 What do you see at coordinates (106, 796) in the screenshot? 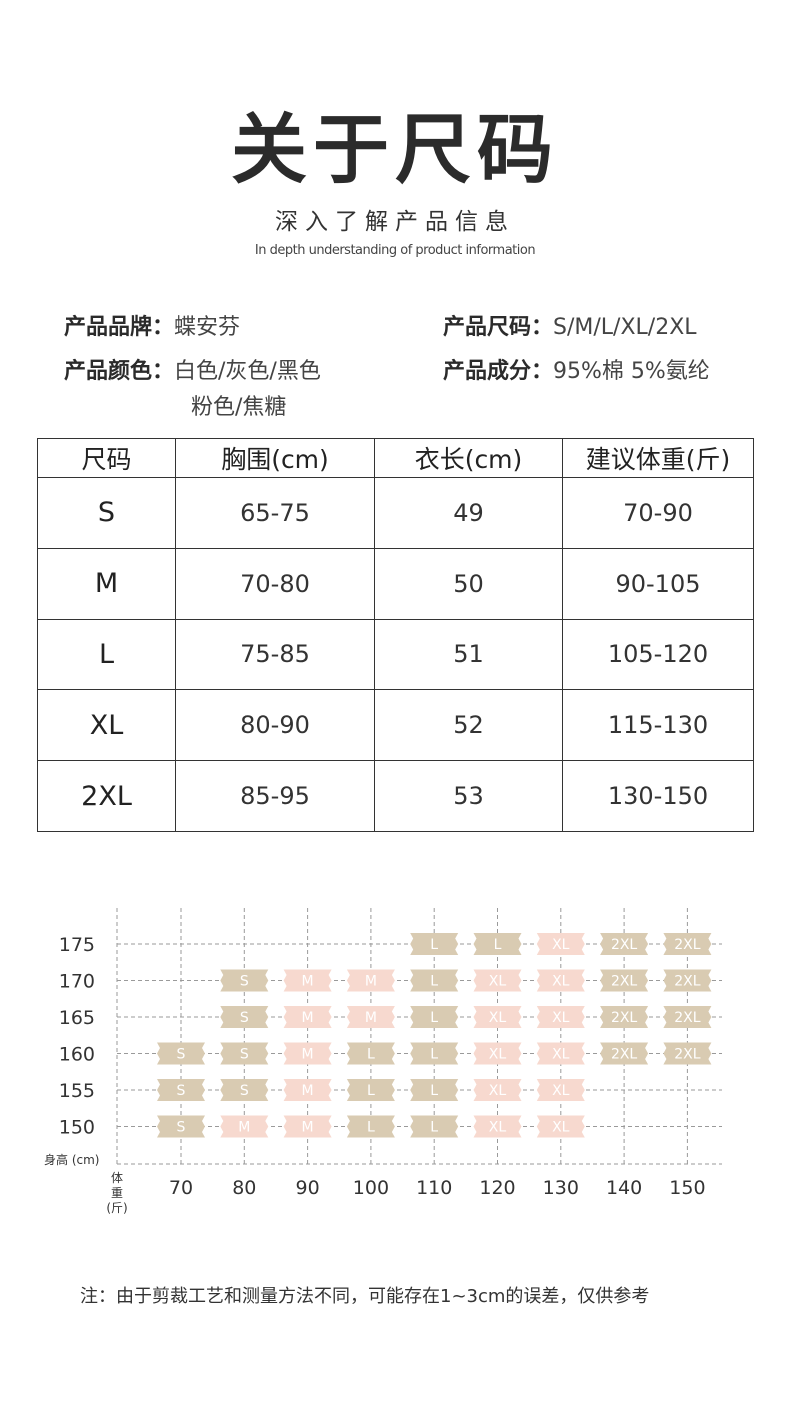
I see `cell-size: 2XL` at bounding box center [106, 796].